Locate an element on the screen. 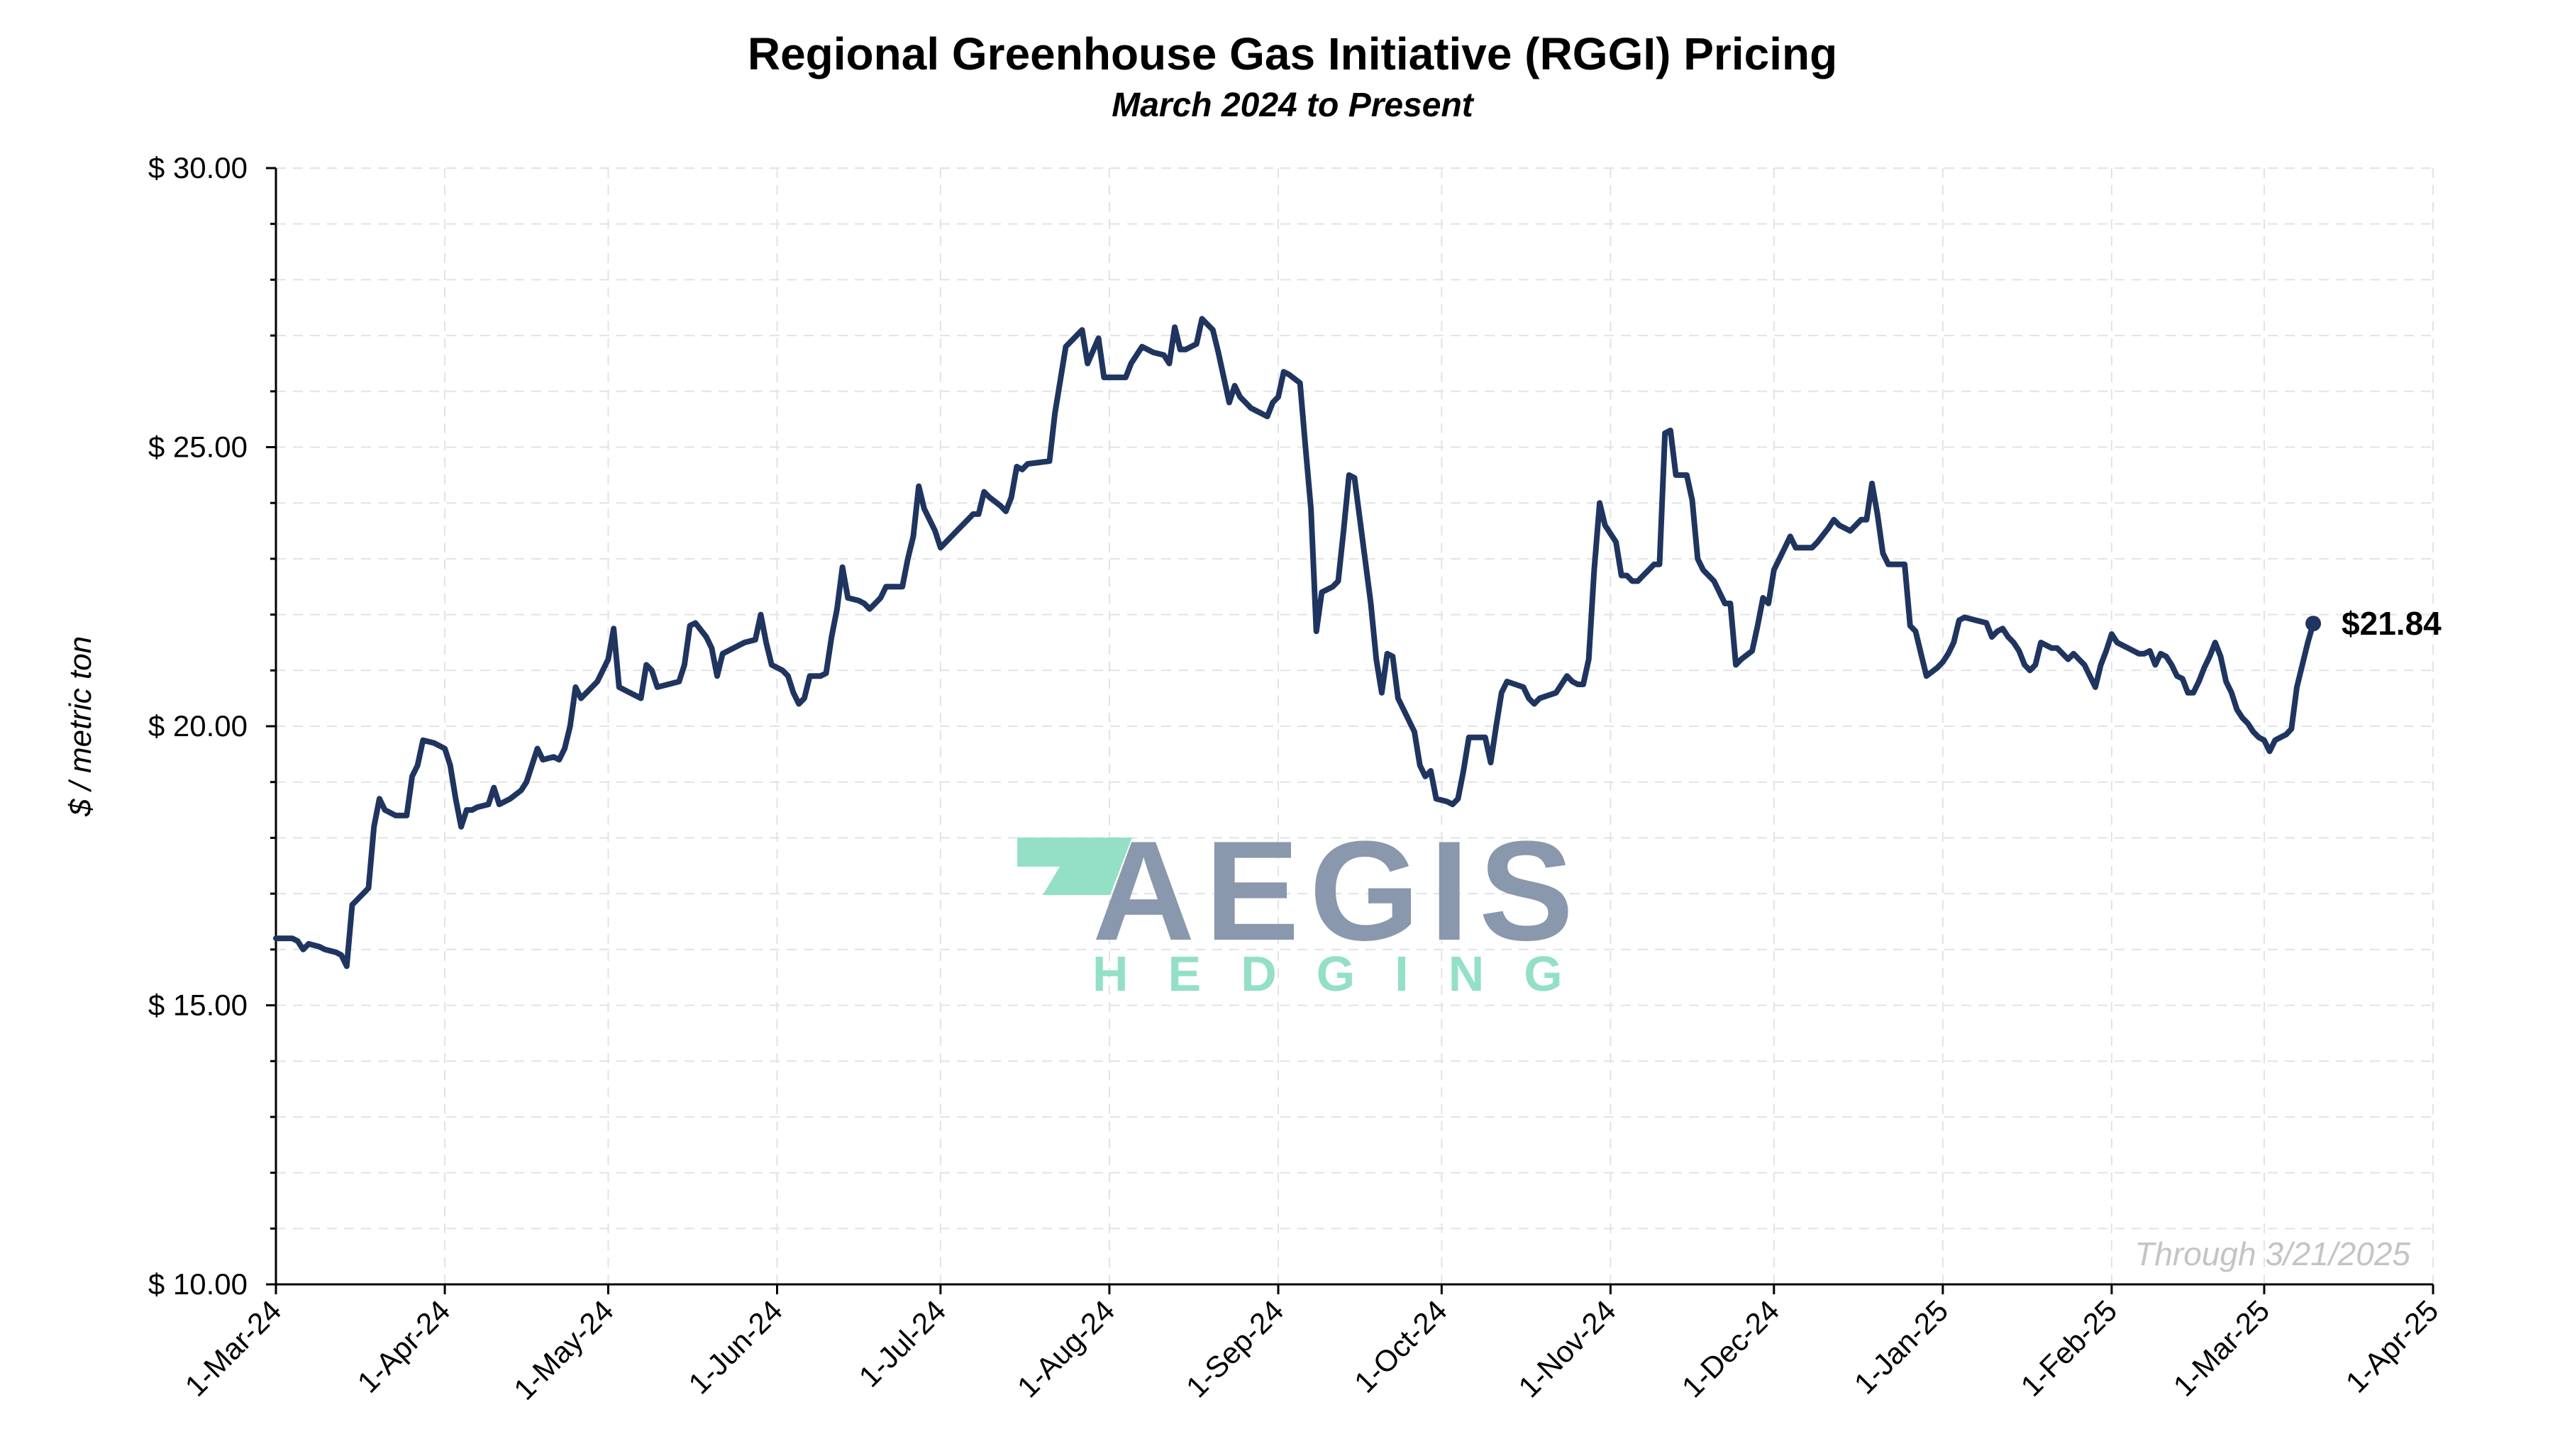  y-tick-label: $ 10.00 is located at coordinates (198, 1284).